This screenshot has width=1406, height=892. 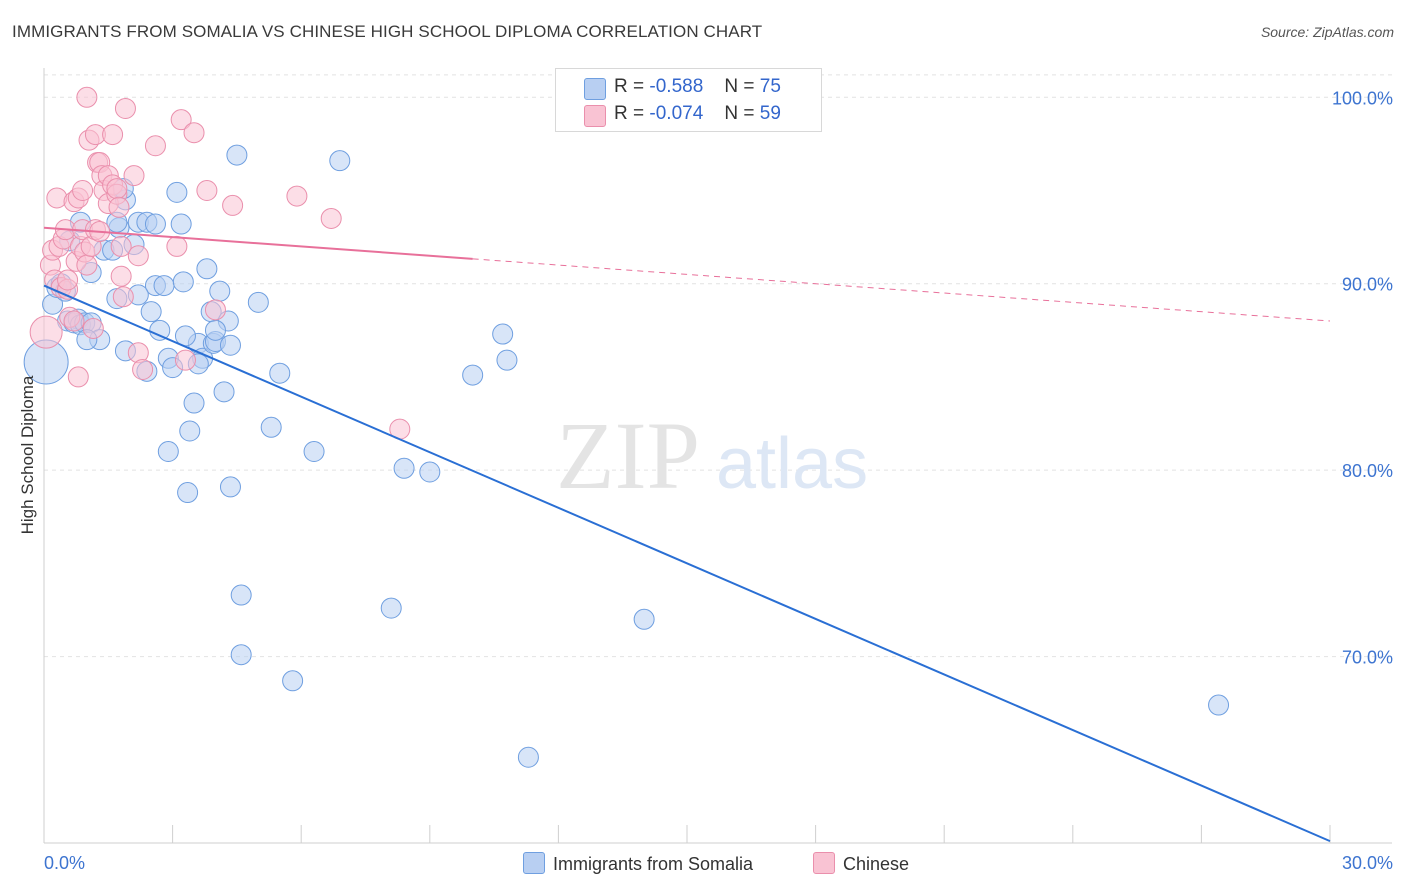 What do you see at coordinates (901, 290) in the screenshot?
I see `trend-line-chinese-extrapolated` at bounding box center [901, 290].